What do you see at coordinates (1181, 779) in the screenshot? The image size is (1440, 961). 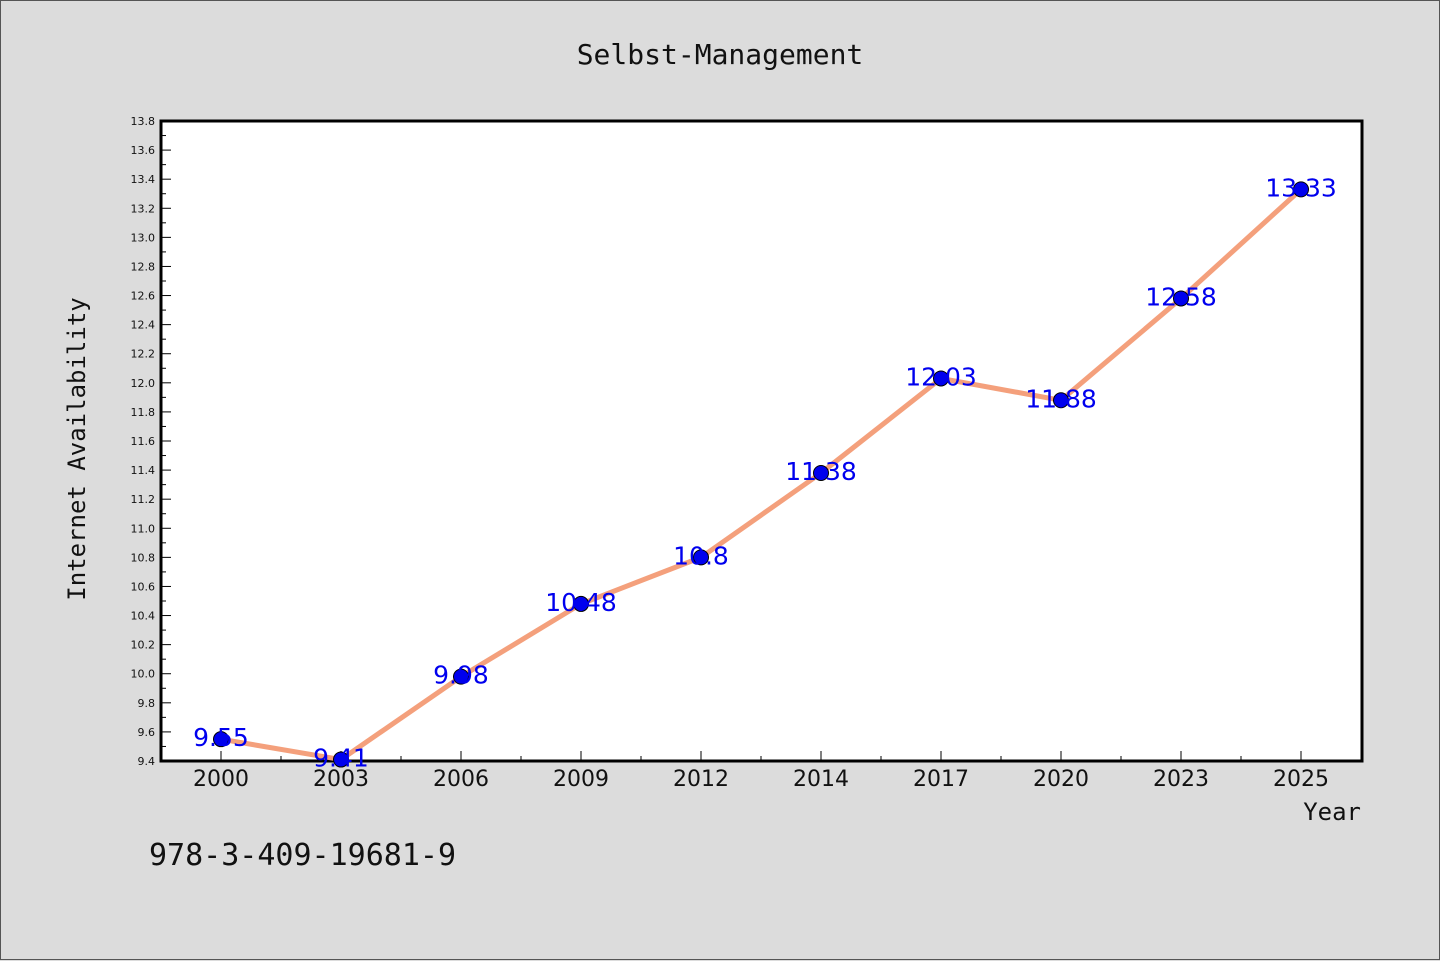 I see `x-tick-label: 2023` at bounding box center [1181, 779].